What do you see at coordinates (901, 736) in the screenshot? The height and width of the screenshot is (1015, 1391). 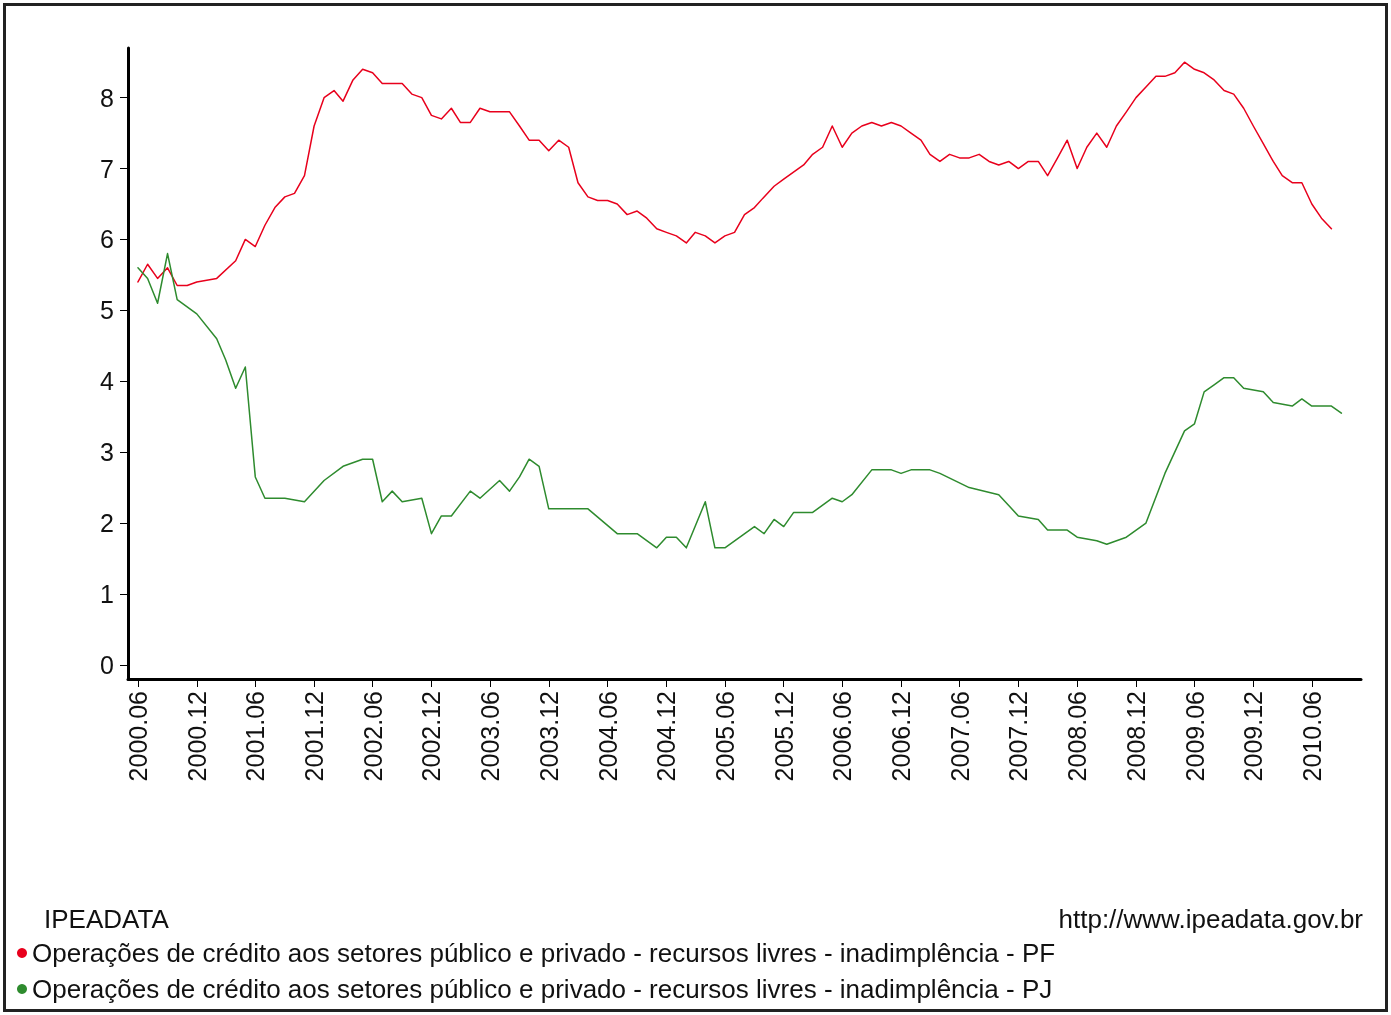 I see `x-tick-label: 2006.12` at bounding box center [901, 736].